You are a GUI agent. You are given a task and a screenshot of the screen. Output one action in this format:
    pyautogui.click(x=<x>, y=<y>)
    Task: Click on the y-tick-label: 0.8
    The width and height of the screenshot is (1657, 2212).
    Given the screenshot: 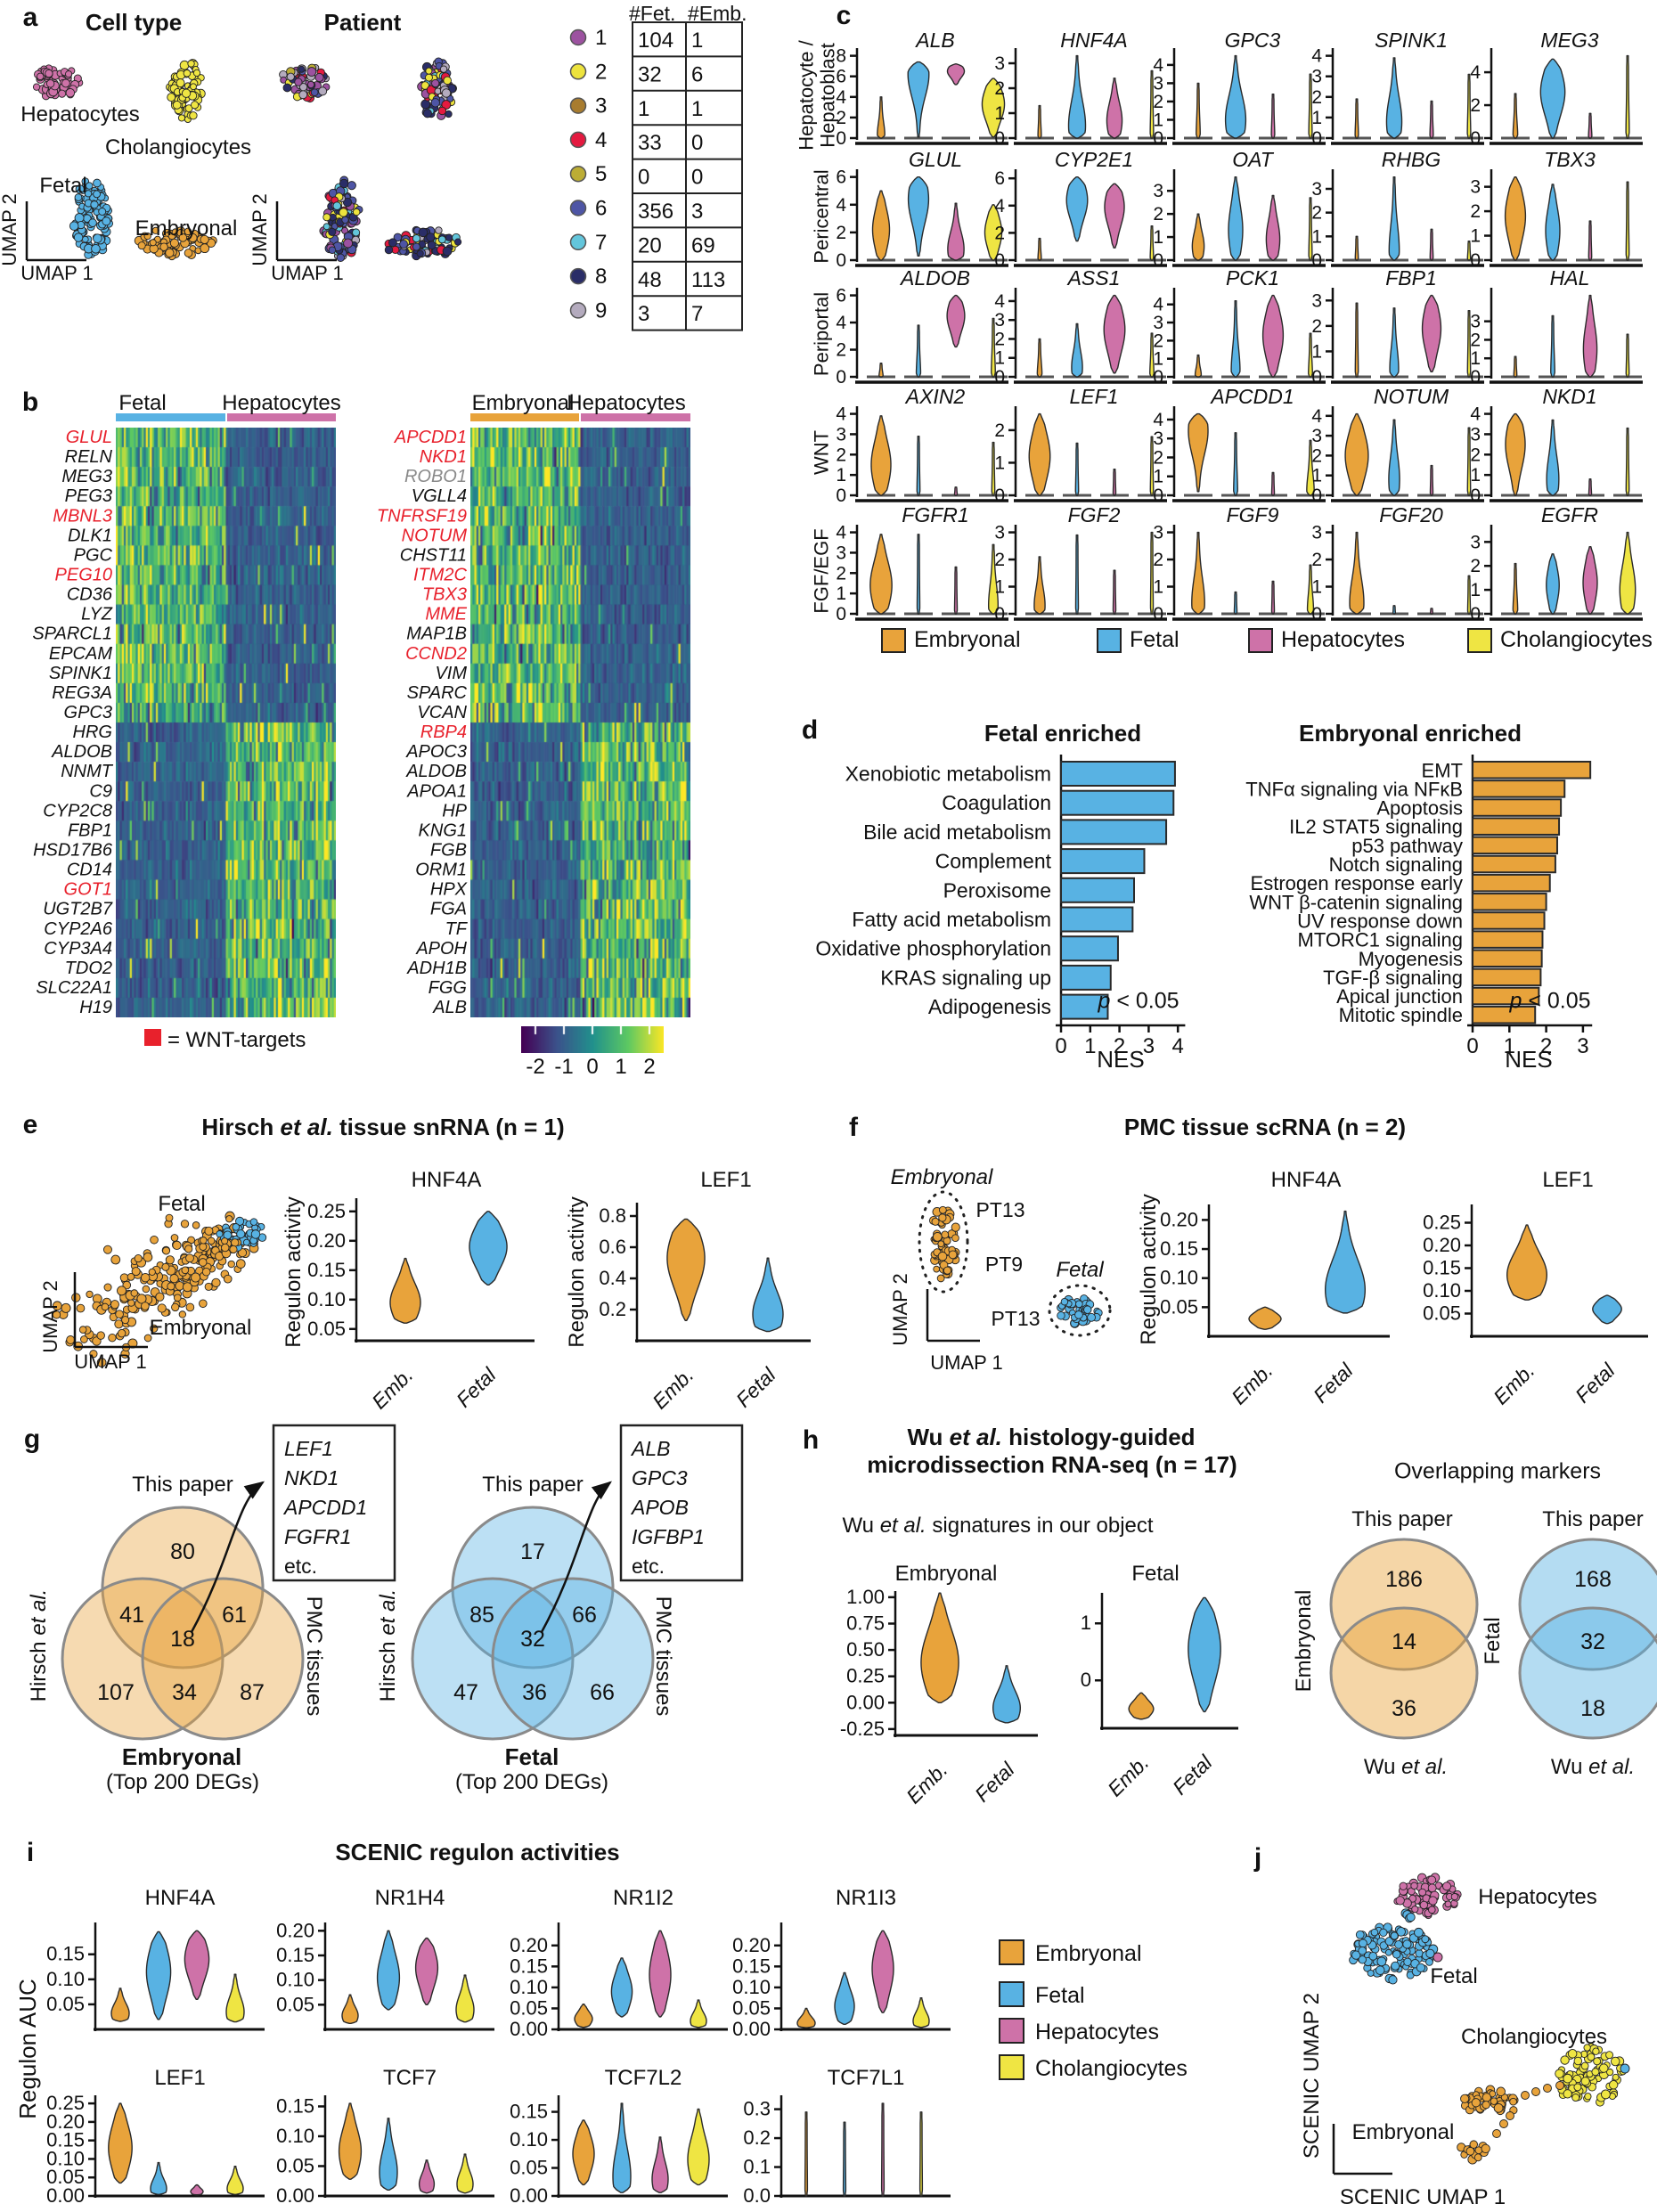 What is the action you would take?
    pyautogui.click(x=612, y=1216)
    